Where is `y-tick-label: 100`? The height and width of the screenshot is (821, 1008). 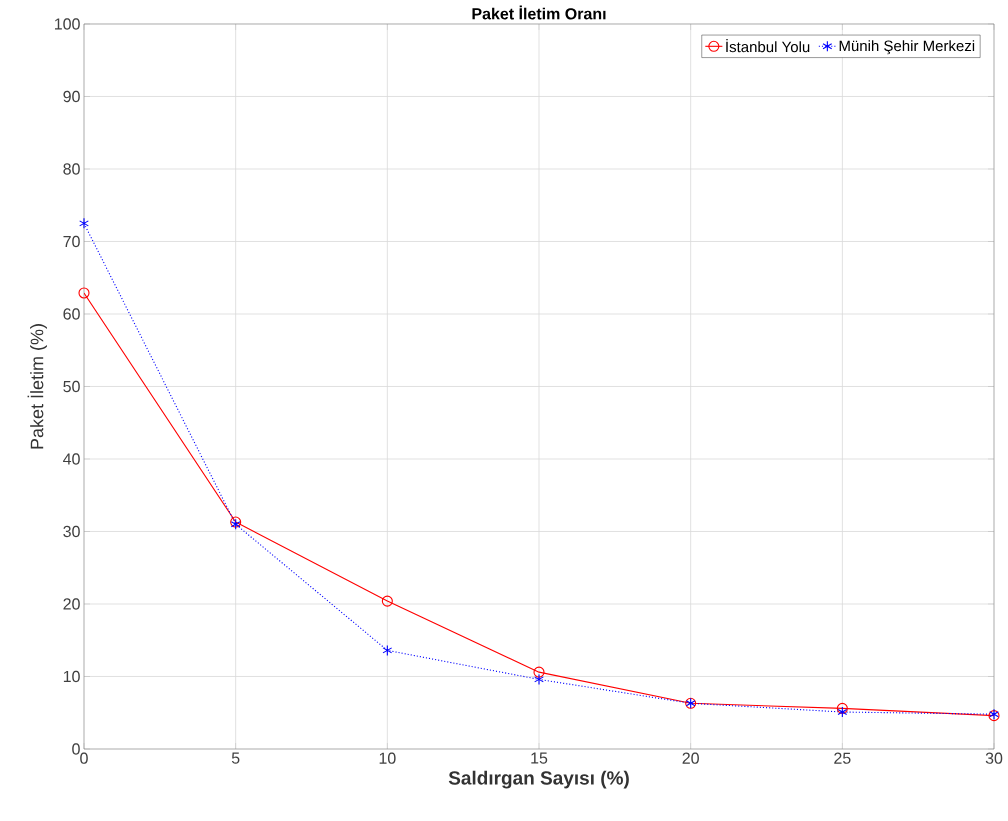 y-tick-label: 100 is located at coordinates (67, 24).